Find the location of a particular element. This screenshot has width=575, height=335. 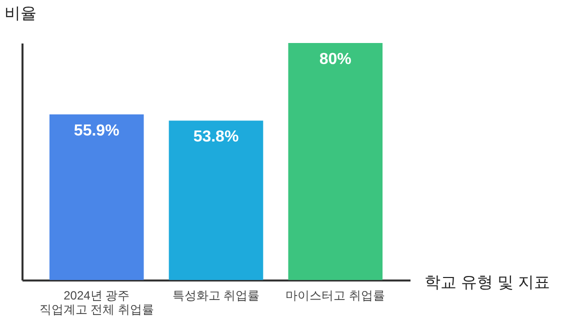

x-axis-title: 학교 유형 및 지표 is located at coordinates (487, 283).